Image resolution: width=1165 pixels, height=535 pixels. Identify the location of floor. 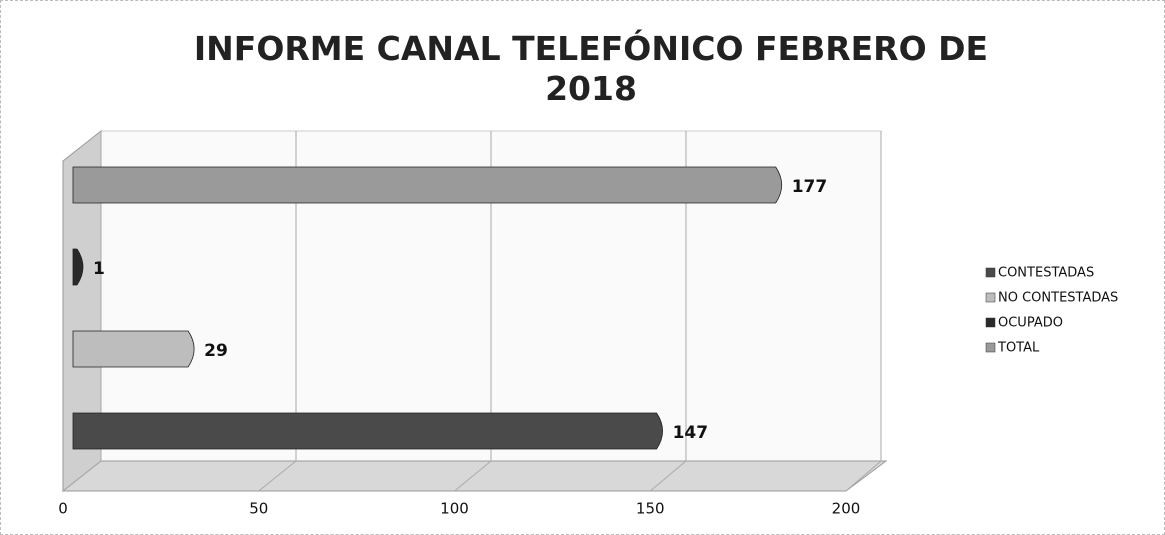
(474, 476).